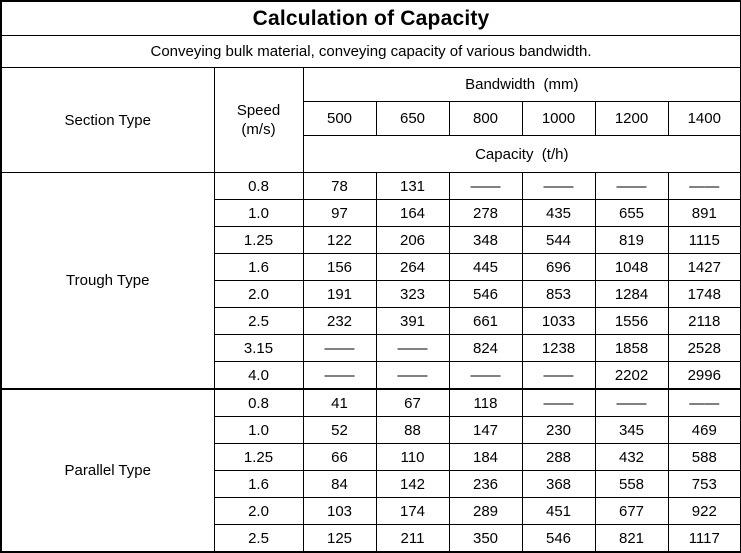  What do you see at coordinates (339, 294) in the screenshot?
I see `capacity-cell: 191` at bounding box center [339, 294].